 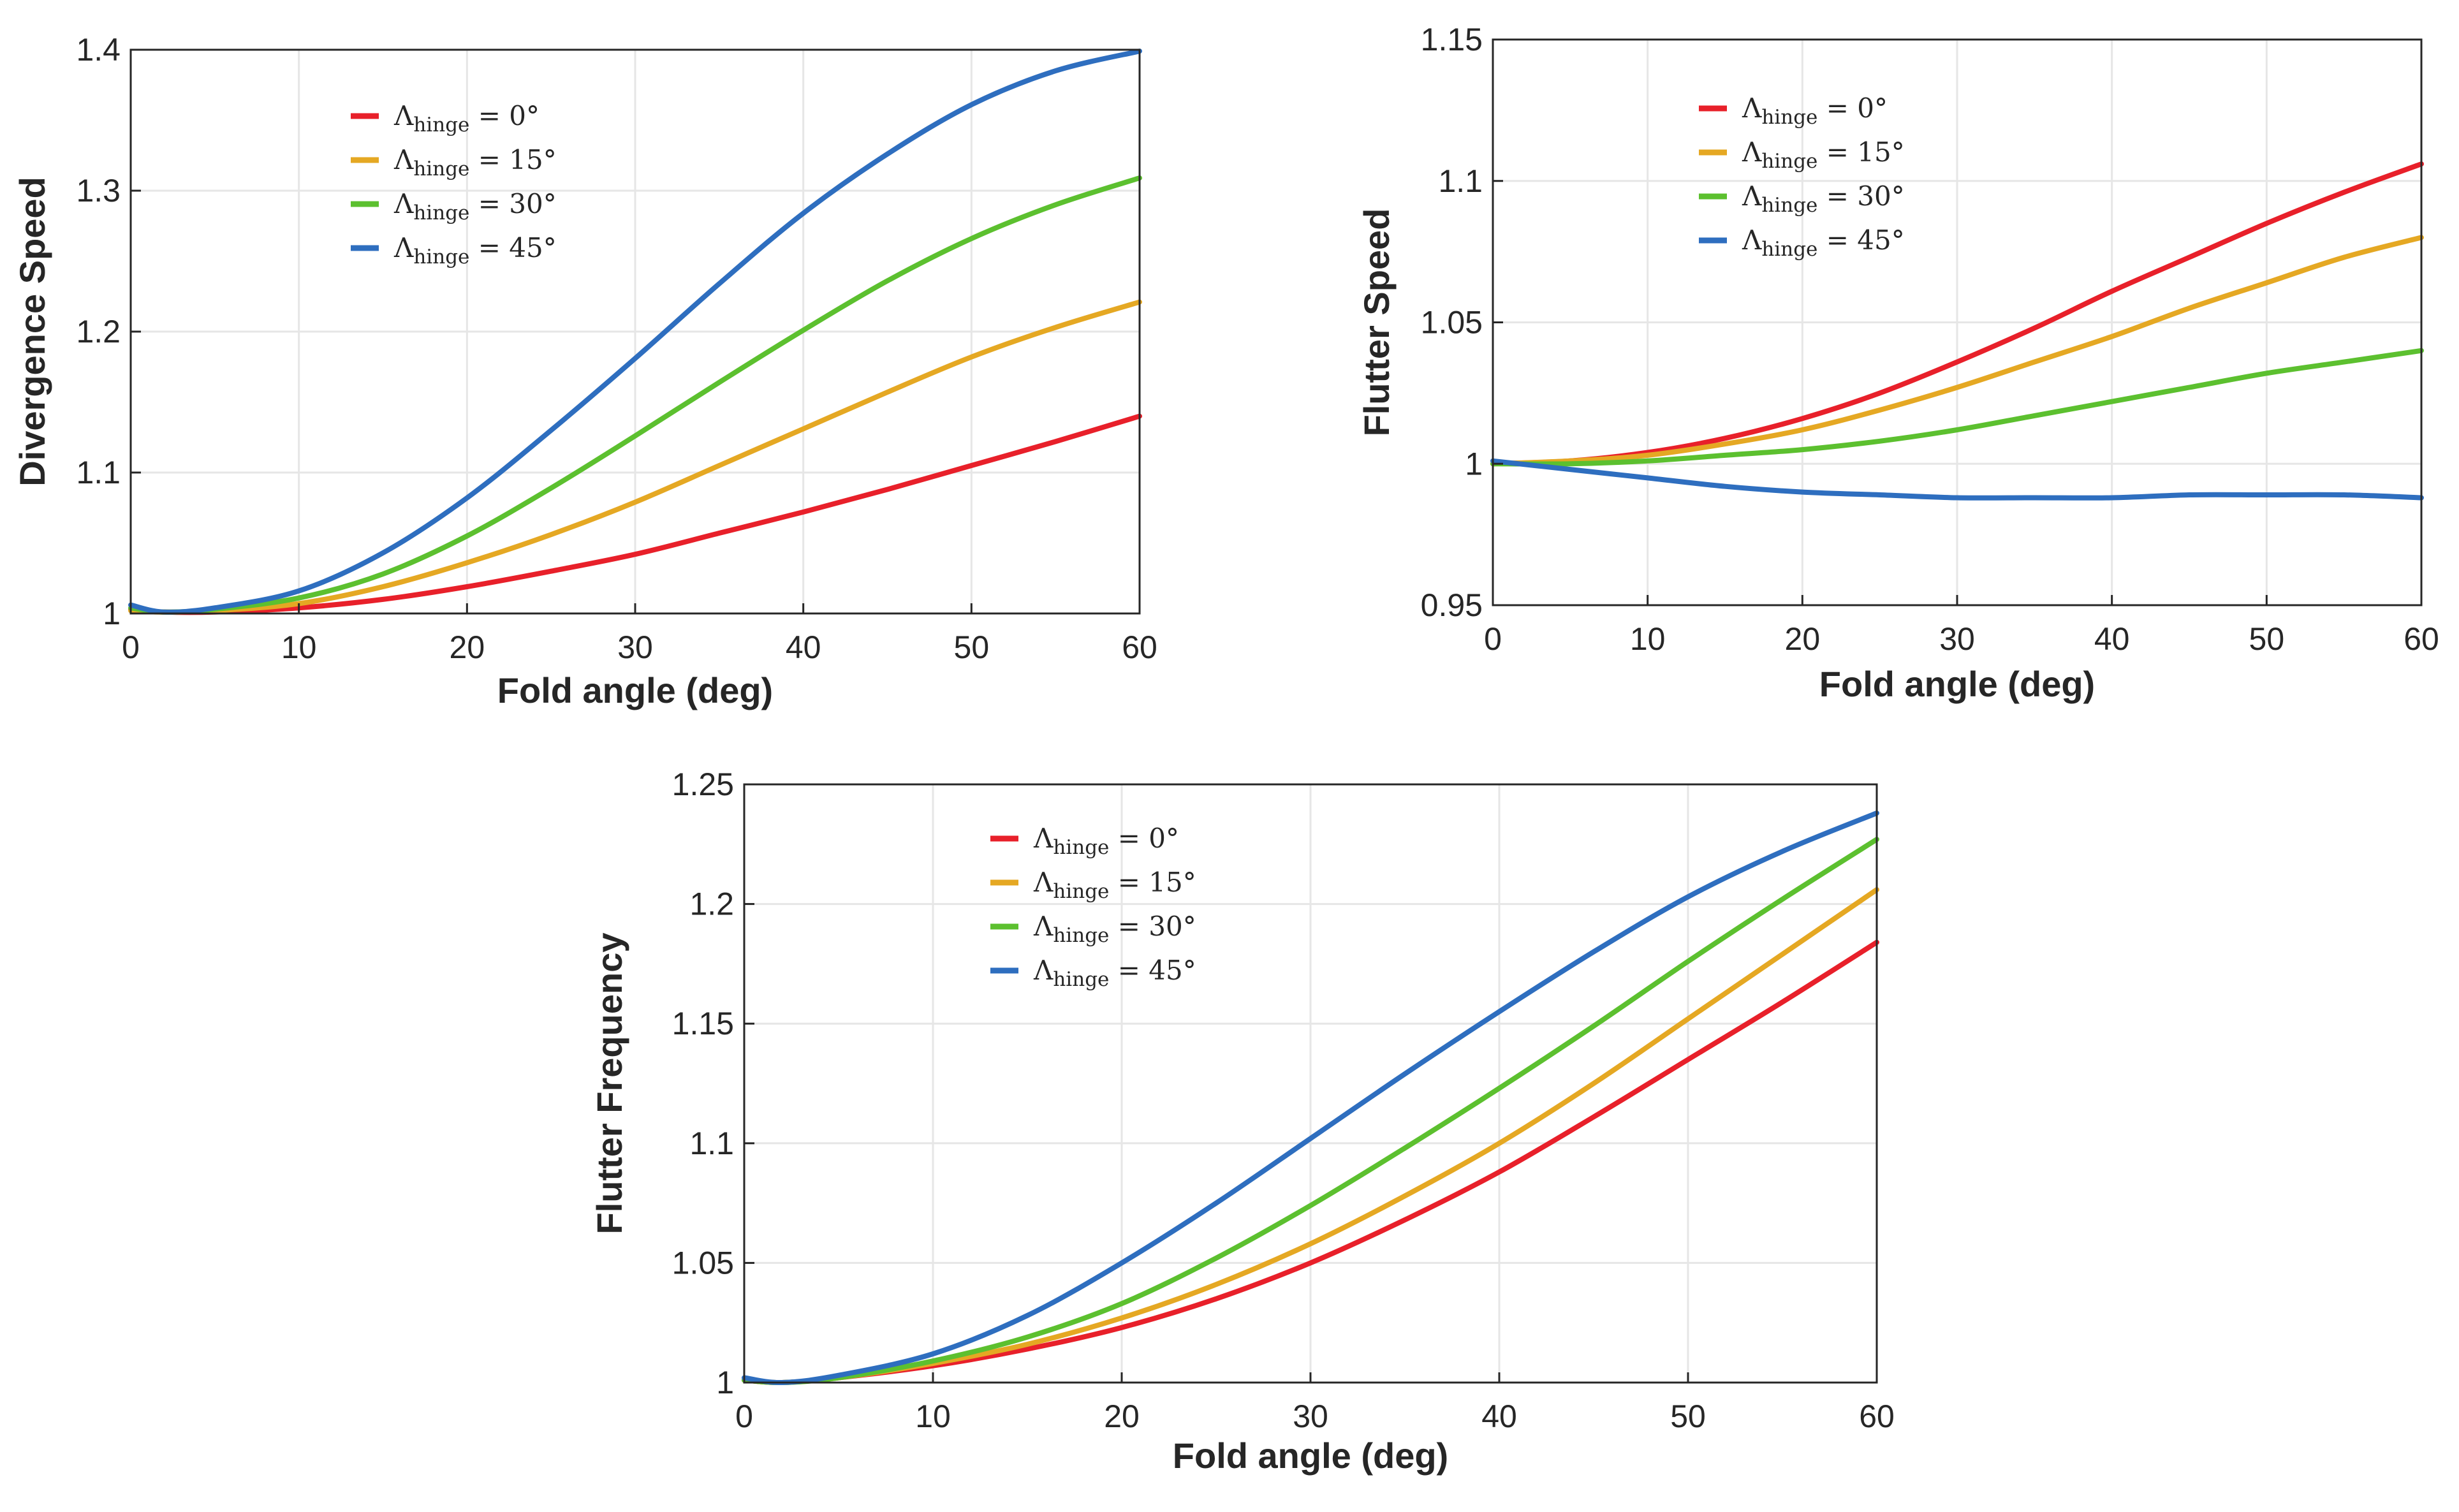 I want to click on y-axis-title: Divergence Speed, so click(x=32, y=332).